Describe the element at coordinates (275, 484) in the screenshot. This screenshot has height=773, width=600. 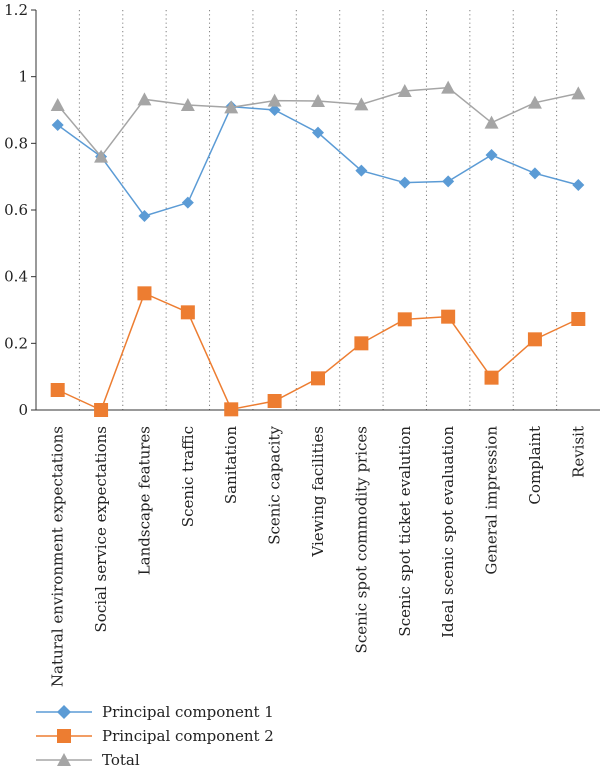
I see `x-category-label: Scenic capacity` at that location.